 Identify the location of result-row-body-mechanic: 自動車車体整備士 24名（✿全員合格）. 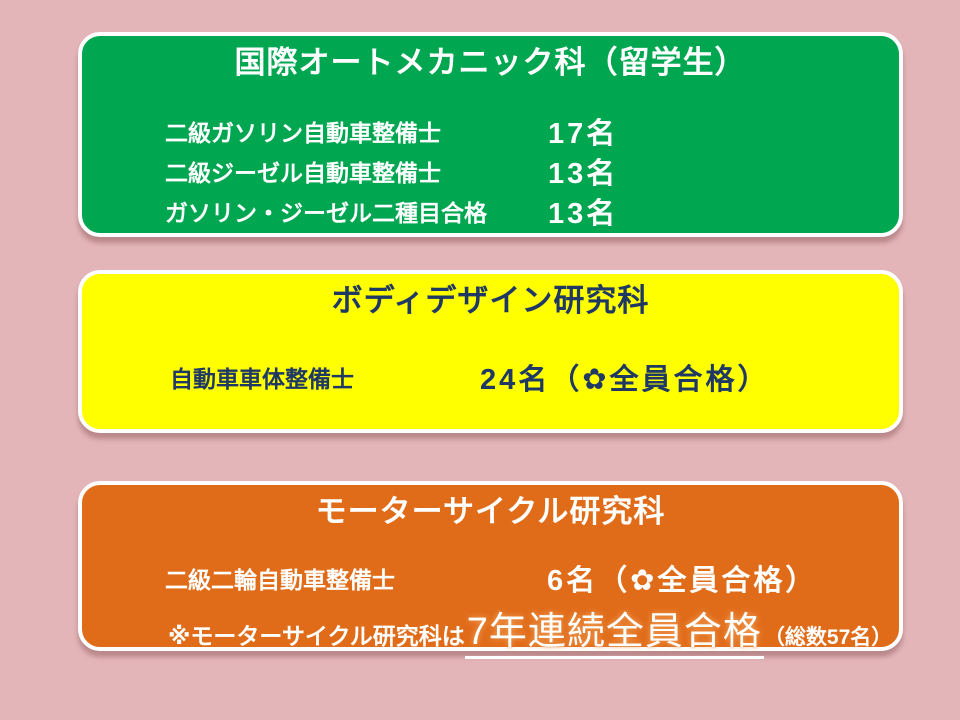
(490, 377).